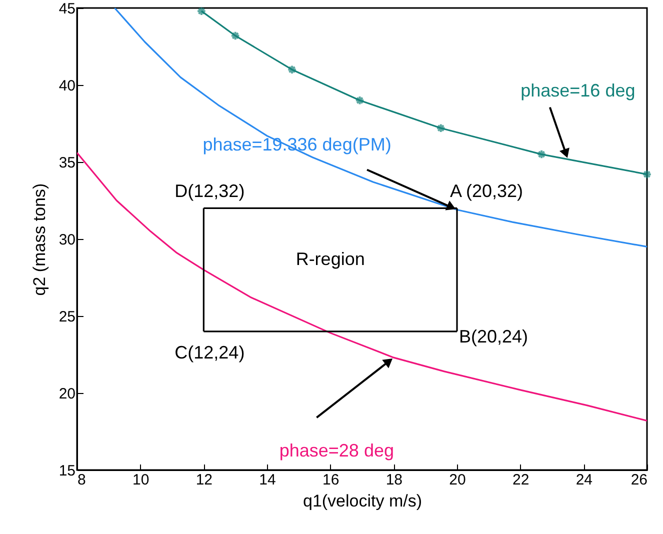 This screenshot has height=534, width=663. Describe the element at coordinates (330, 258) in the screenshot. I see `annotation: R-region` at that location.